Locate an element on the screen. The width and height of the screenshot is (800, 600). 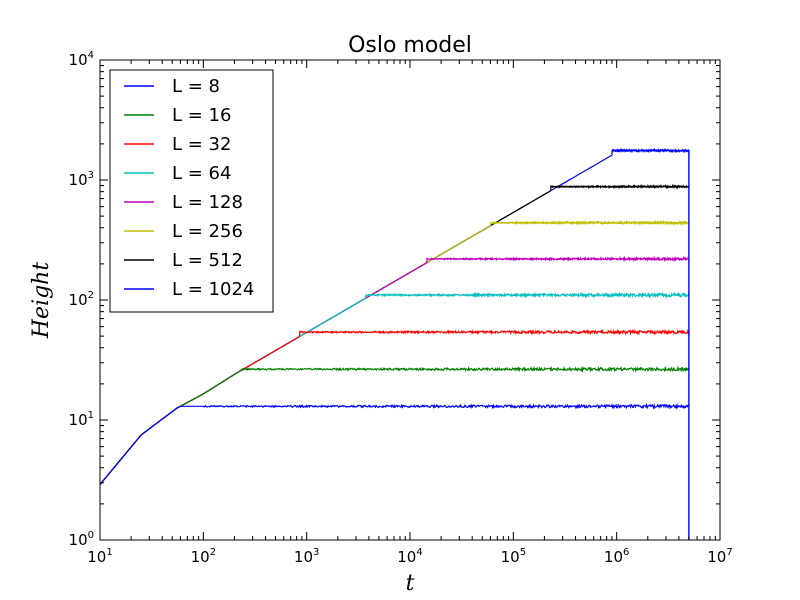
legend-label: L = 128 is located at coordinates (207, 202).